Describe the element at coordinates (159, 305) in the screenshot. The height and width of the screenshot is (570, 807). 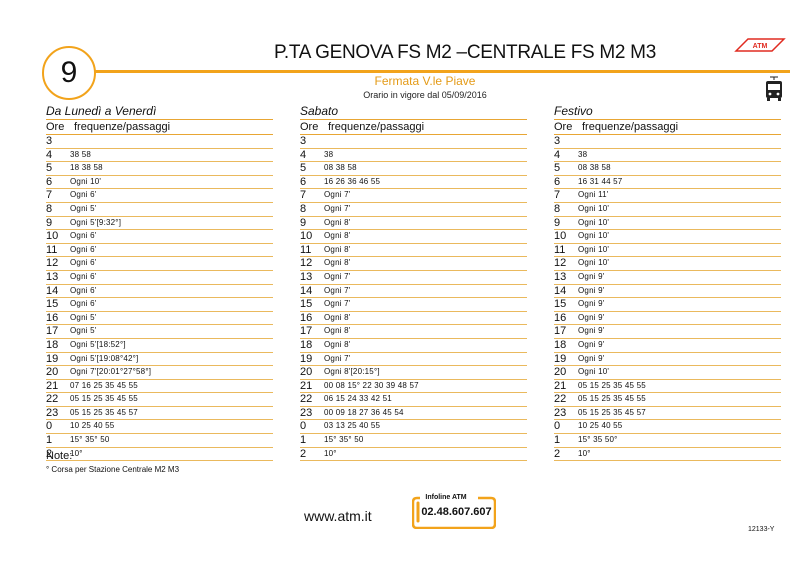
I see `timetable-row: 15 Ogni 6'` at that location.